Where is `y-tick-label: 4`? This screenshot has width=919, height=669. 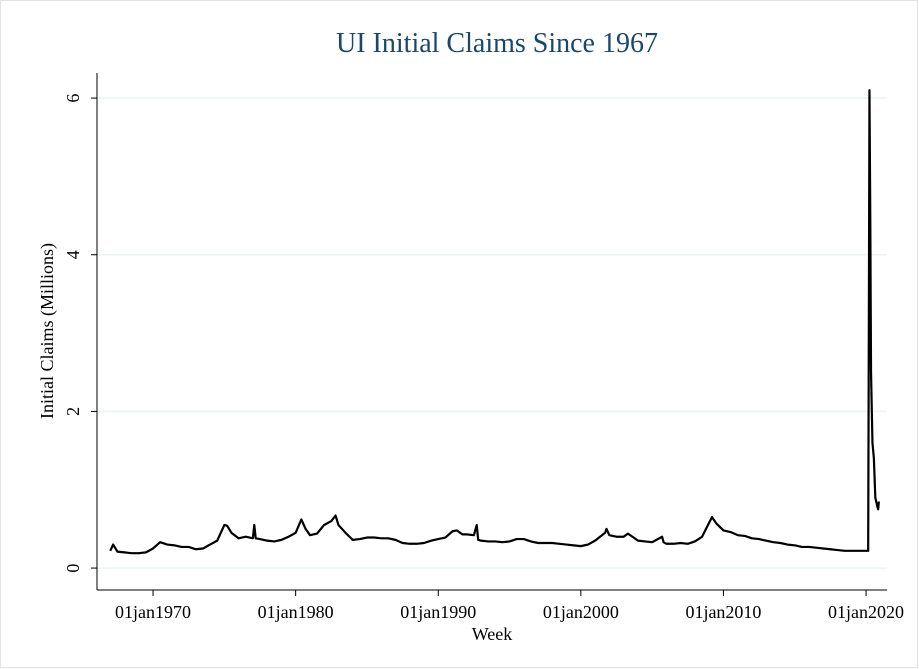
y-tick-label: 4 is located at coordinates (73, 254).